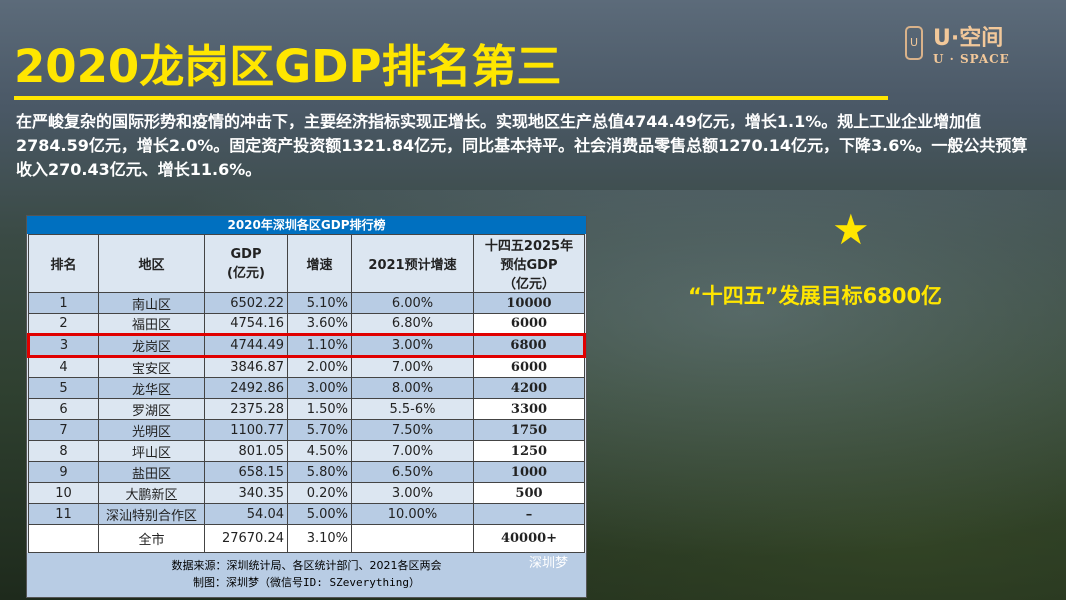 Image resolution: width=1066 pixels, height=600 pixels. I want to click on table-cell: 40000+, so click(529, 538).